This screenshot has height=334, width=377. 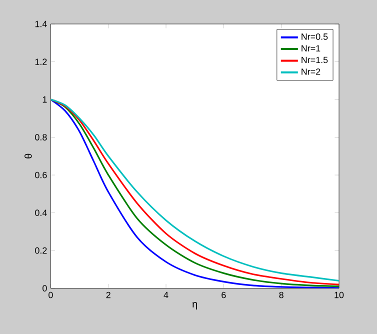 I want to click on legend-label: Nr=0.5, so click(x=315, y=36).